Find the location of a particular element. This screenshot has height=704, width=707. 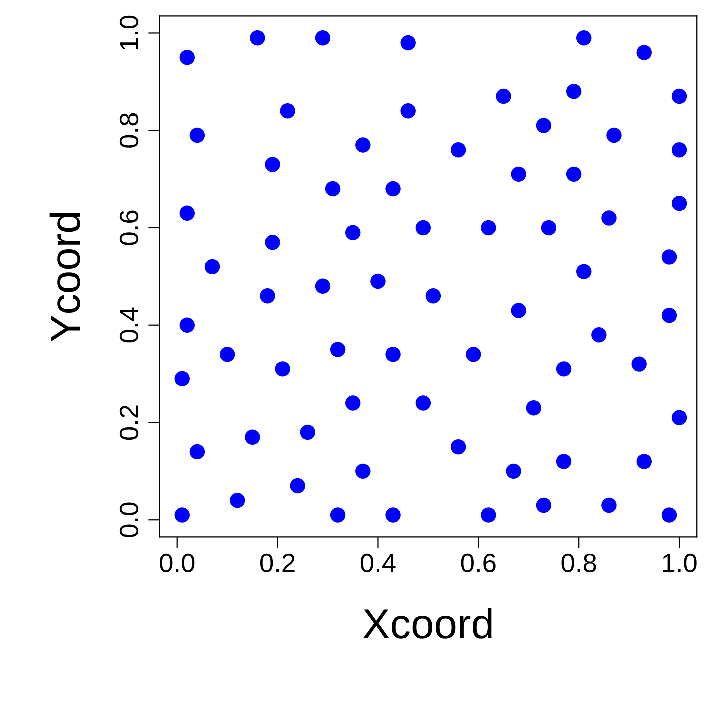

x-tick-label: 0.2 is located at coordinates (277, 563).